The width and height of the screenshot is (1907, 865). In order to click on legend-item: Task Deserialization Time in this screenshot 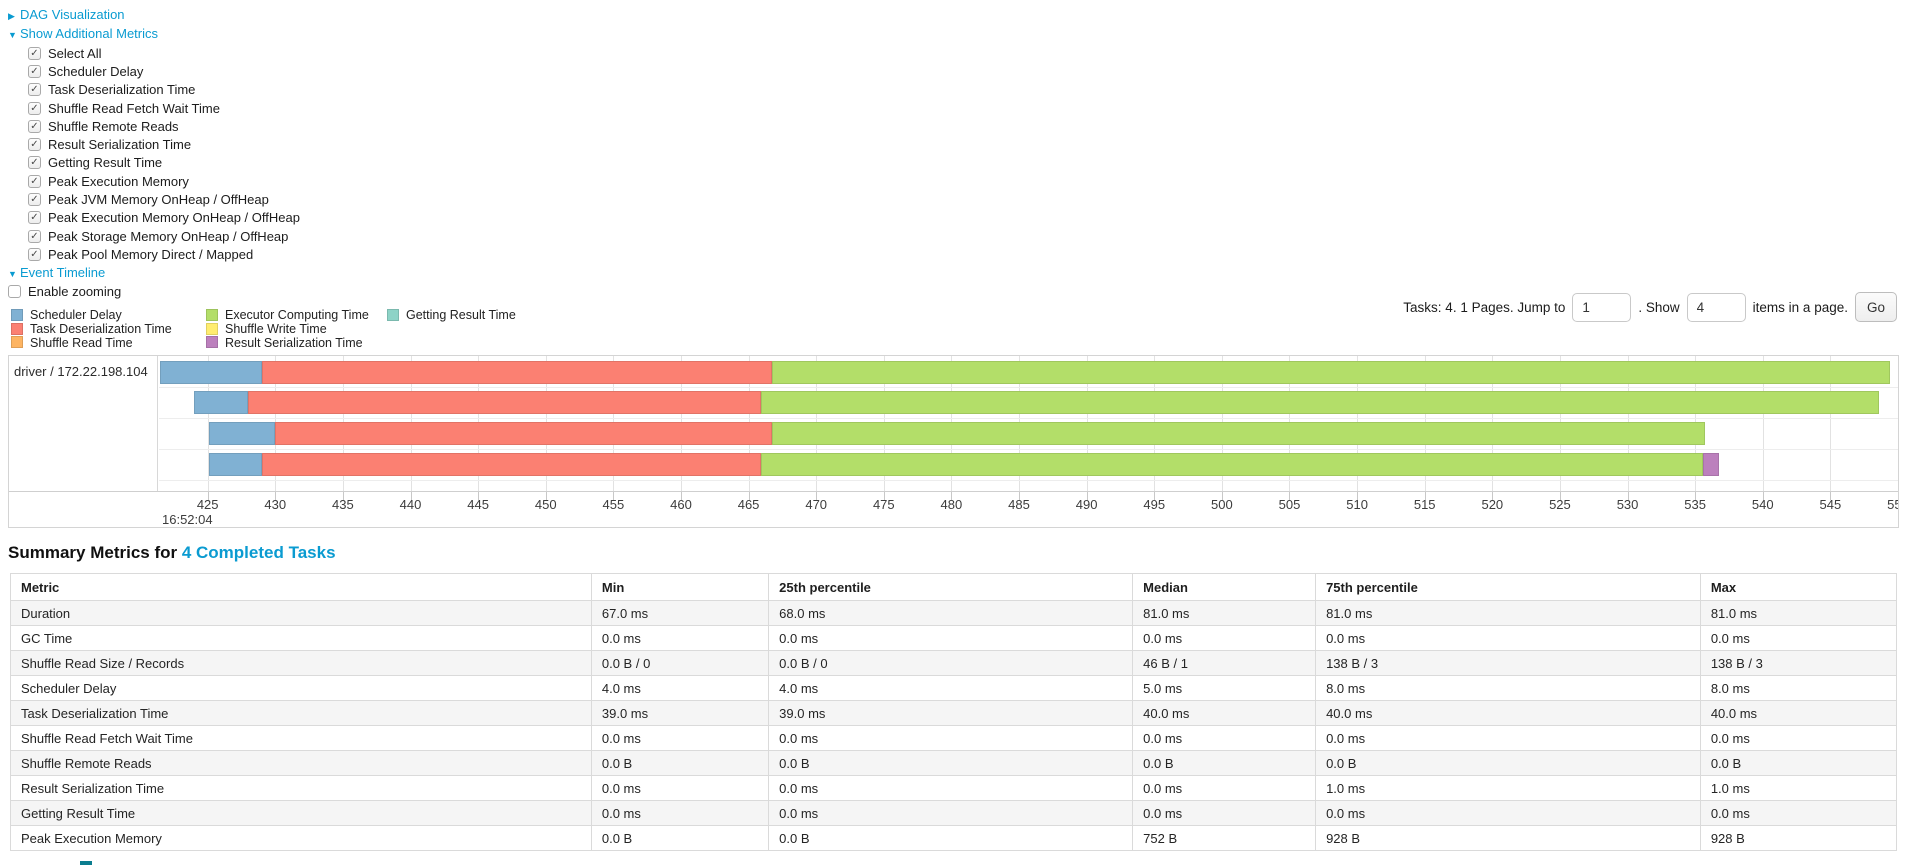, I will do `click(108, 329)`.